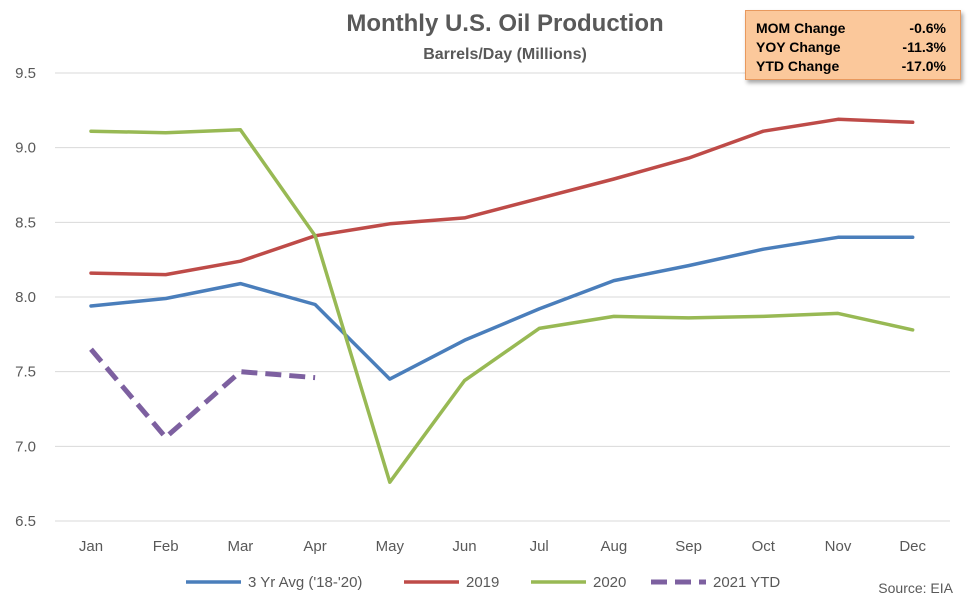 This screenshot has height=601, width=975. What do you see at coordinates (25, 148) in the screenshot?
I see `y-tick-label: 9.0` at bounding box center [25, 148].